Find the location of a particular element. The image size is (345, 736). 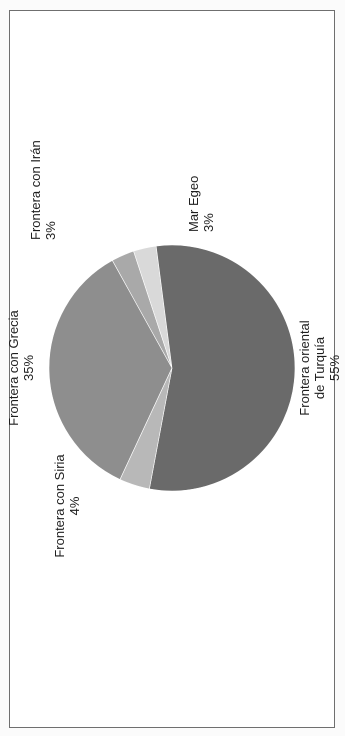

slice-label-line: 55% is located at coordinates (334, 368).